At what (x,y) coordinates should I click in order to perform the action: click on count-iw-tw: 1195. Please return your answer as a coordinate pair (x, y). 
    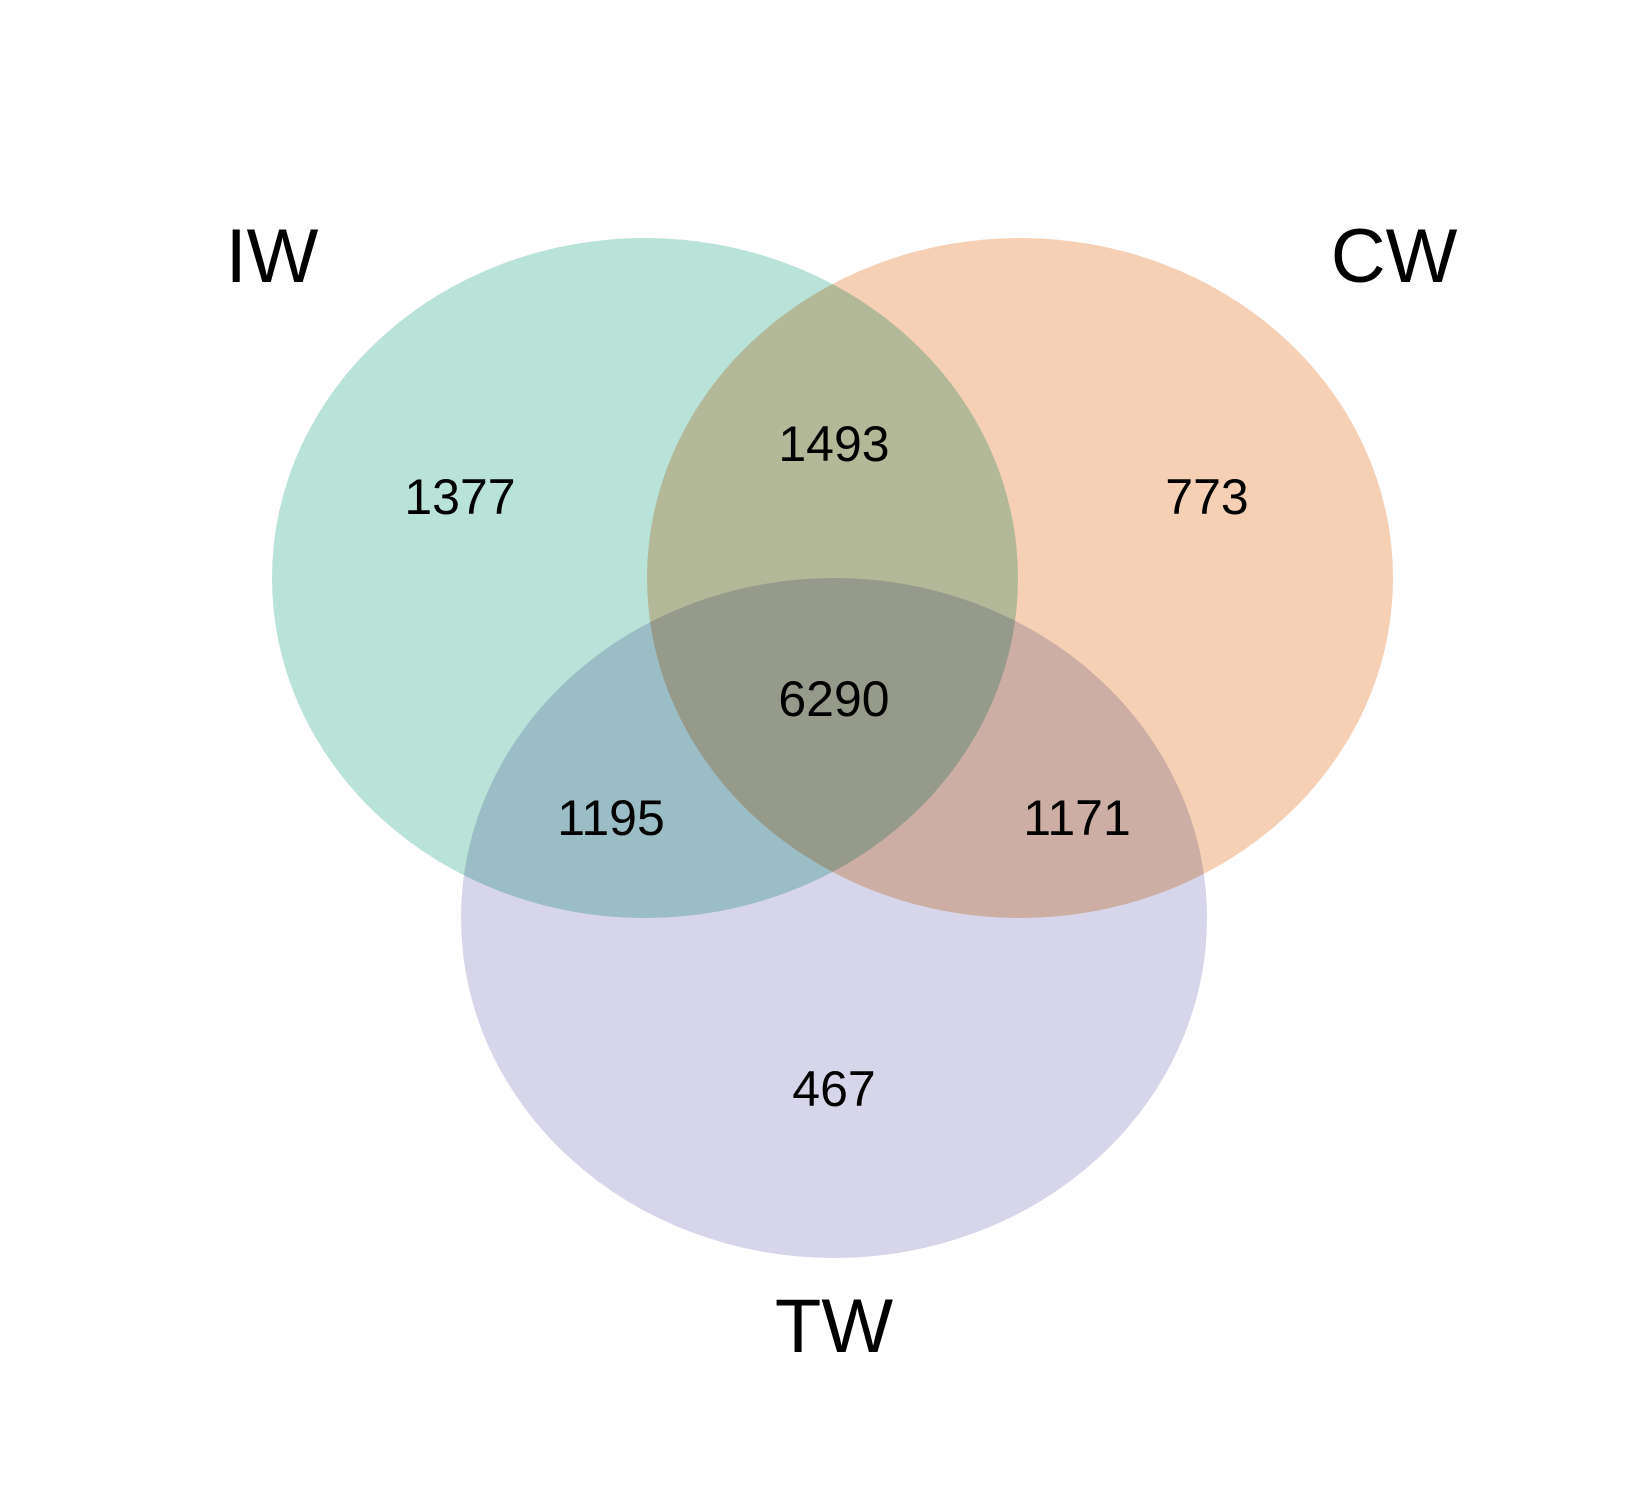
    Looking at the image, I should click on (611, 818).